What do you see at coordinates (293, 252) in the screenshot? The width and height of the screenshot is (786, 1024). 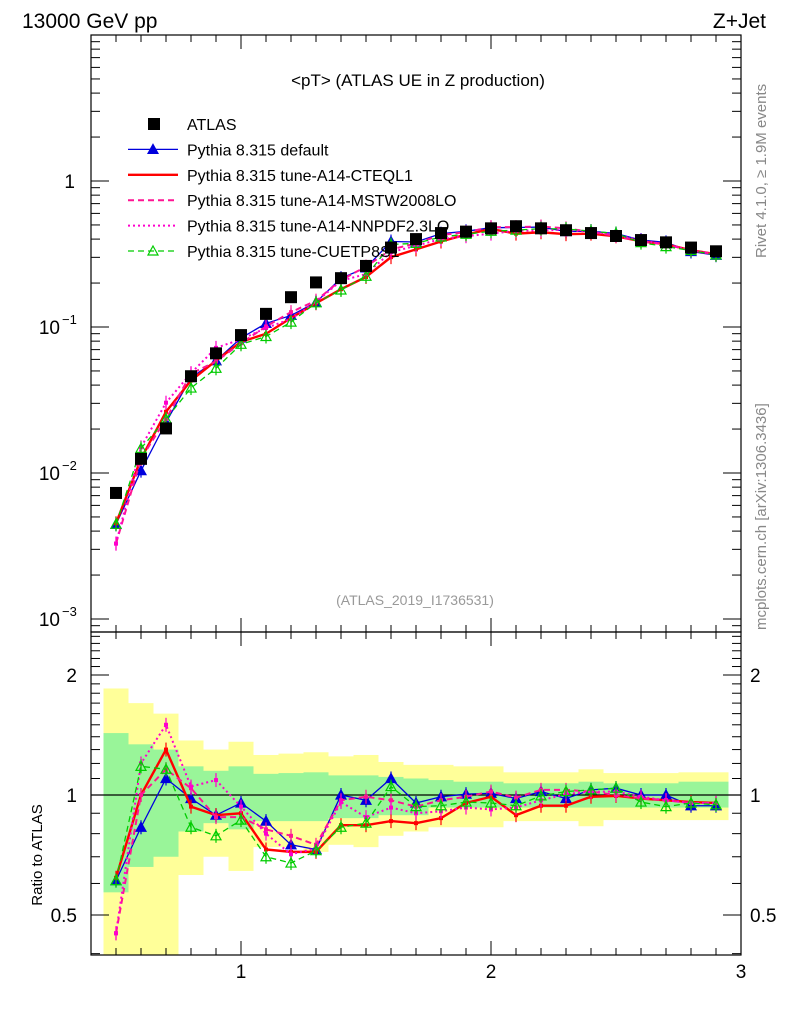 I see `legend-label: Pythia 8.315 tune-CUETP8S1` at bounding box center [293, 252].